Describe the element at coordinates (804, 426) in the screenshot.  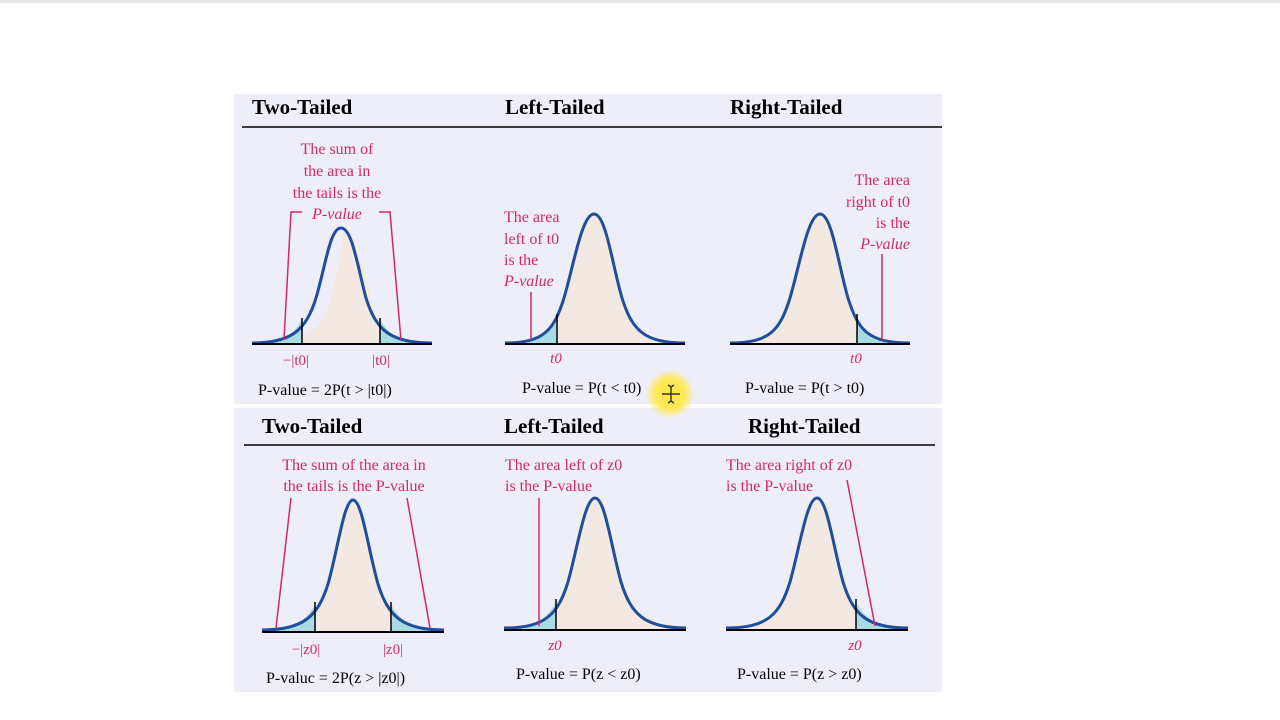
I see `bottom-header-right-tailed: Right-Tailed` at that location.